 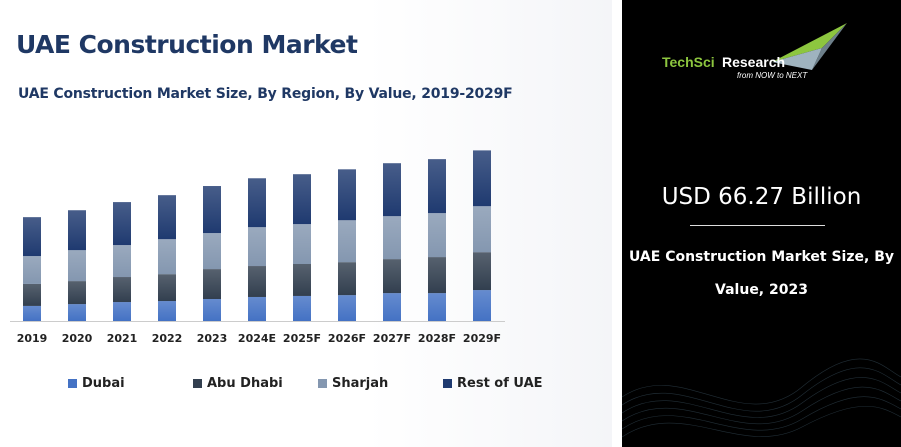 What do you see at coordinates (688, 62) in the screenshot?
I see `svg-text: TechSci` at bounding box center [688, 62].